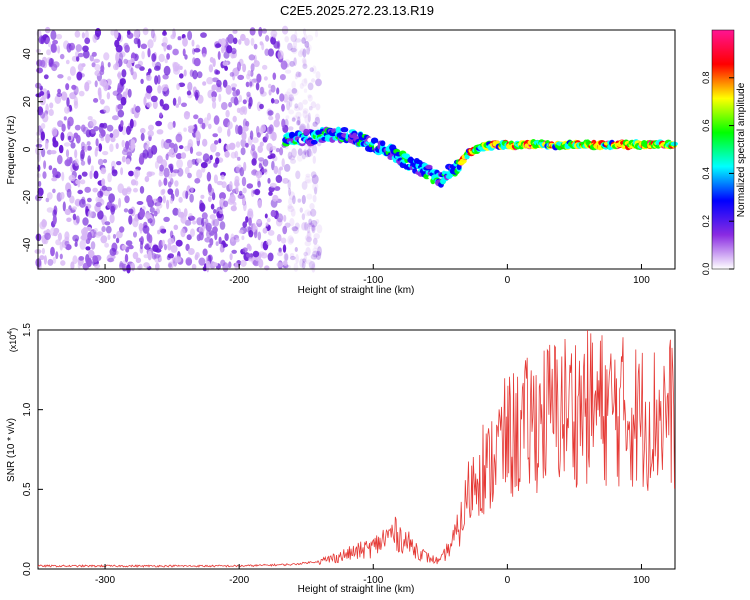  What do you see at coordinates (27, 149) in the screenshot?
I see `spectrogram-y-tick-label: 0` at bounding box center [27, 149].